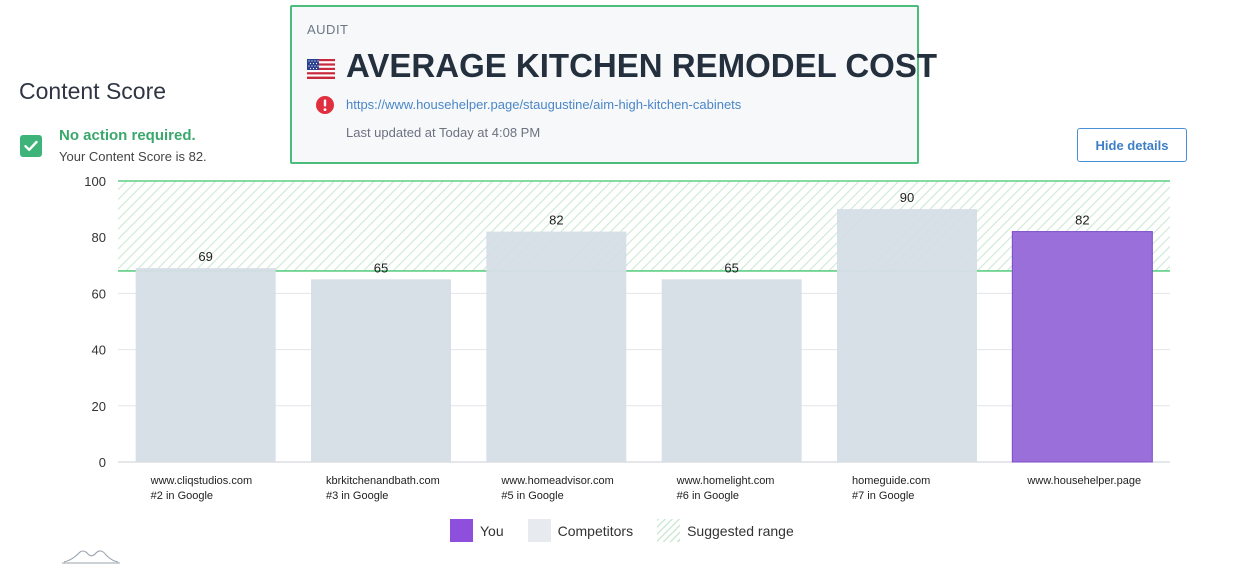 The height and width of the screenshot is (570, 1253). Describe the element at coordinates (182, 496) in the screenshot. I see `x-rank-label: #2 in Google` at that location.